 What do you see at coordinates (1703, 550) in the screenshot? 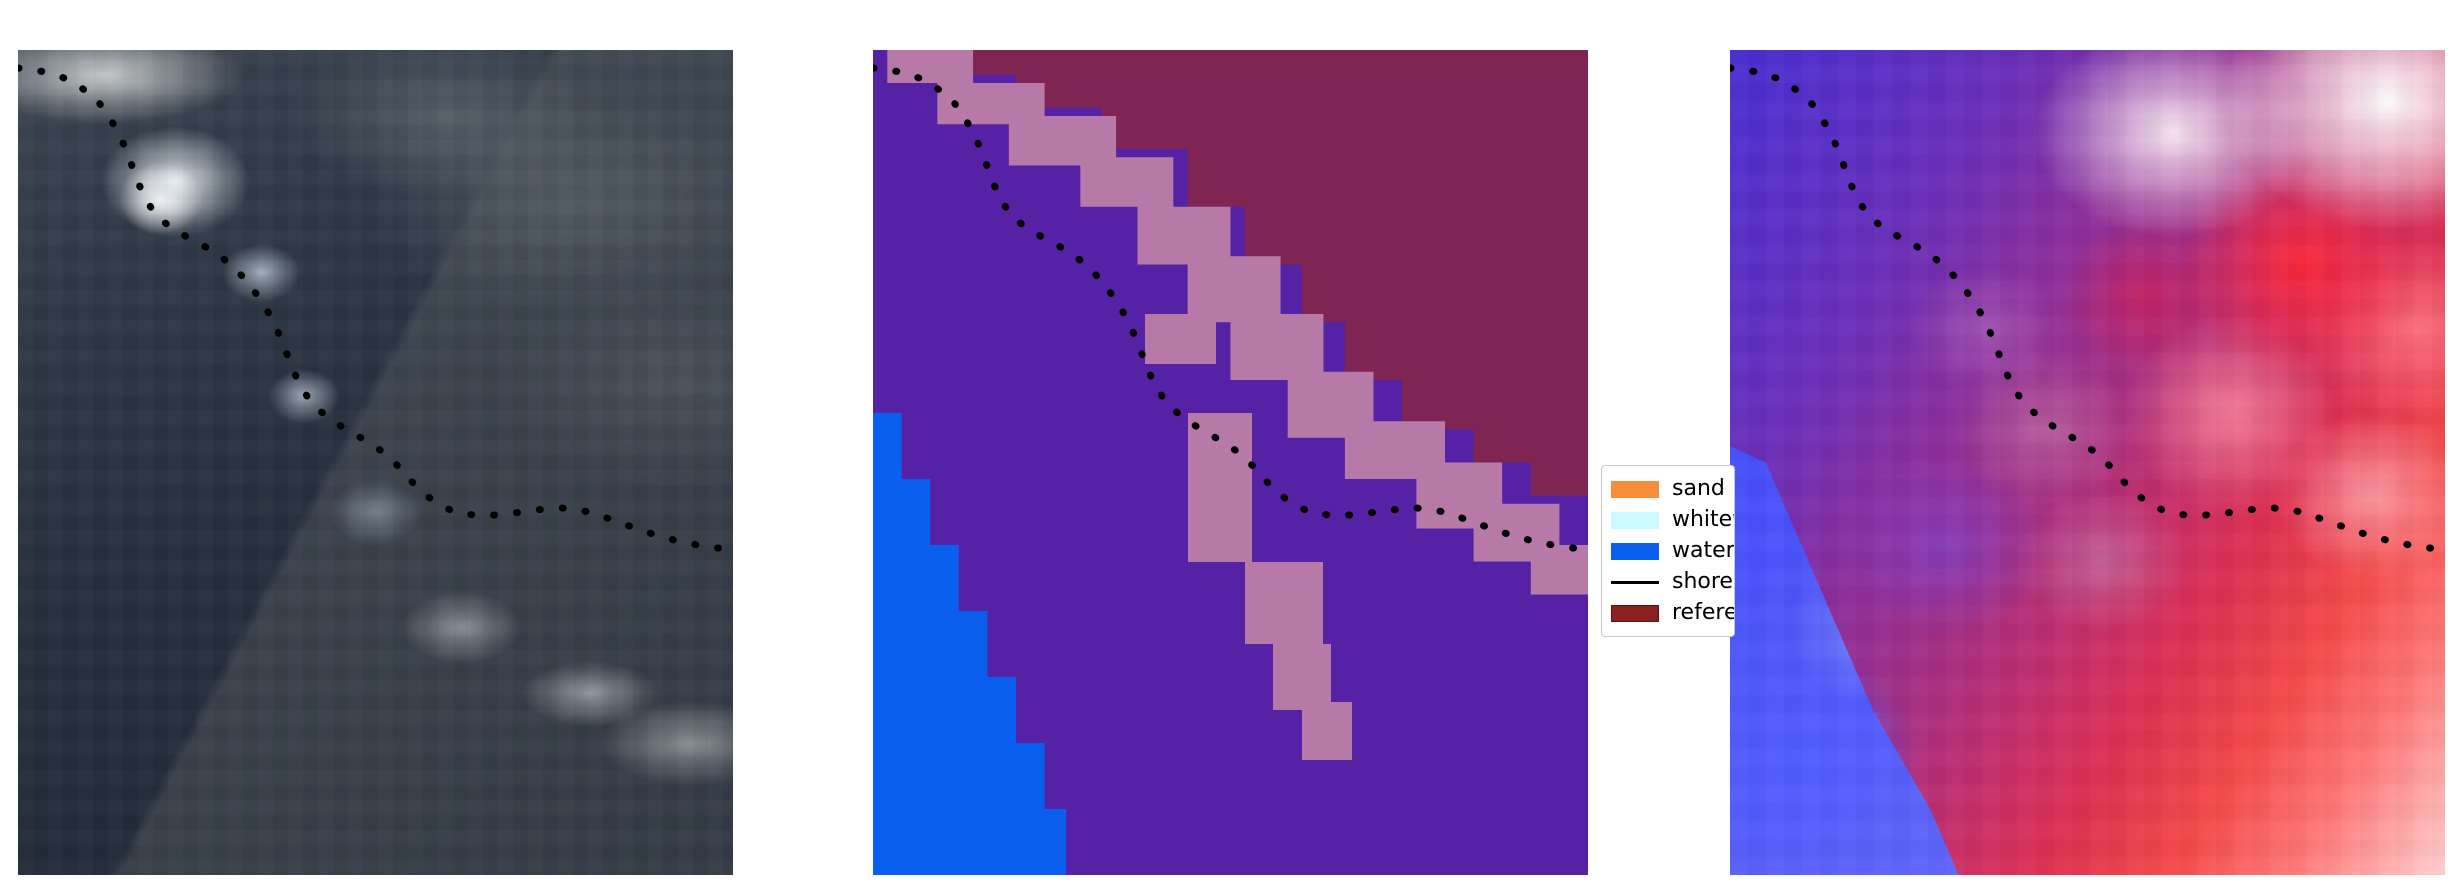
I see `legend-label-water: water` at bounding box center [1703, 550].